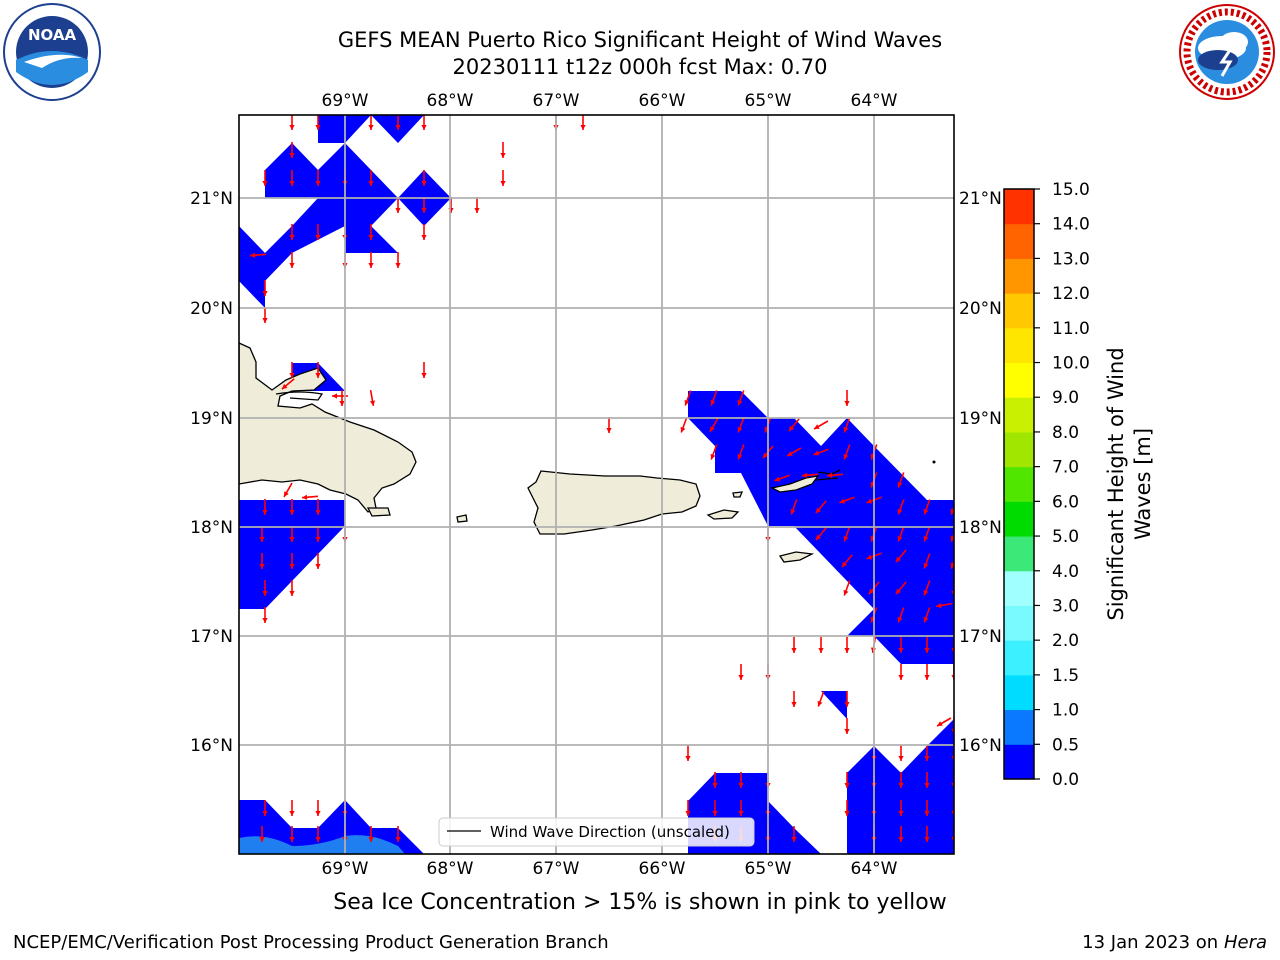  I want to click on lon-label: 66°W, so click(662, 869).